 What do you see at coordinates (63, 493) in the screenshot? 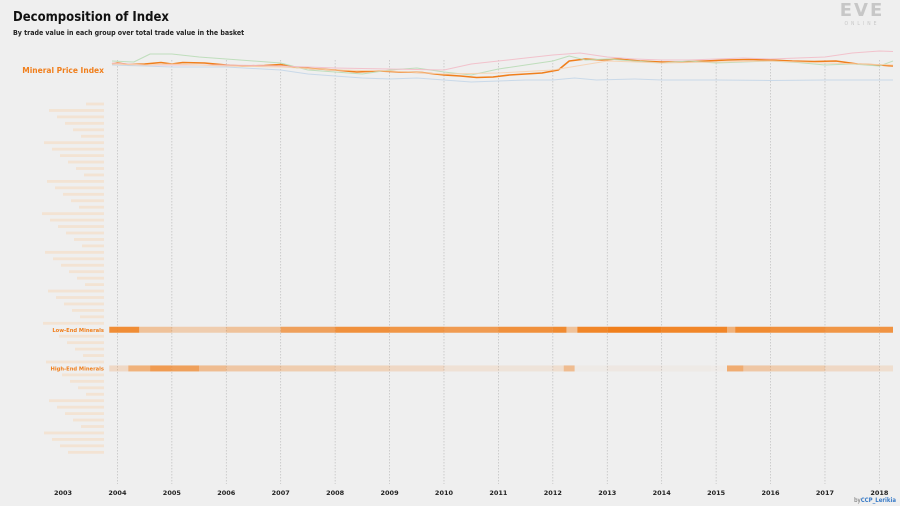
I see `x-tick-label-2003: 2003` at bounding box center [63, 493].